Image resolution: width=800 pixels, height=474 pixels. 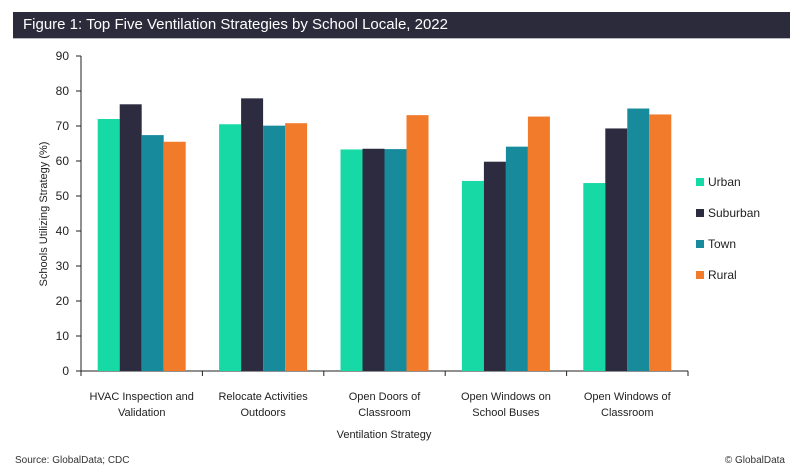 What do you see at coordinates (506, 405) in the screenshot?
I see `category-label: Open Windows on School Buses` at bounding box center [506, 405].